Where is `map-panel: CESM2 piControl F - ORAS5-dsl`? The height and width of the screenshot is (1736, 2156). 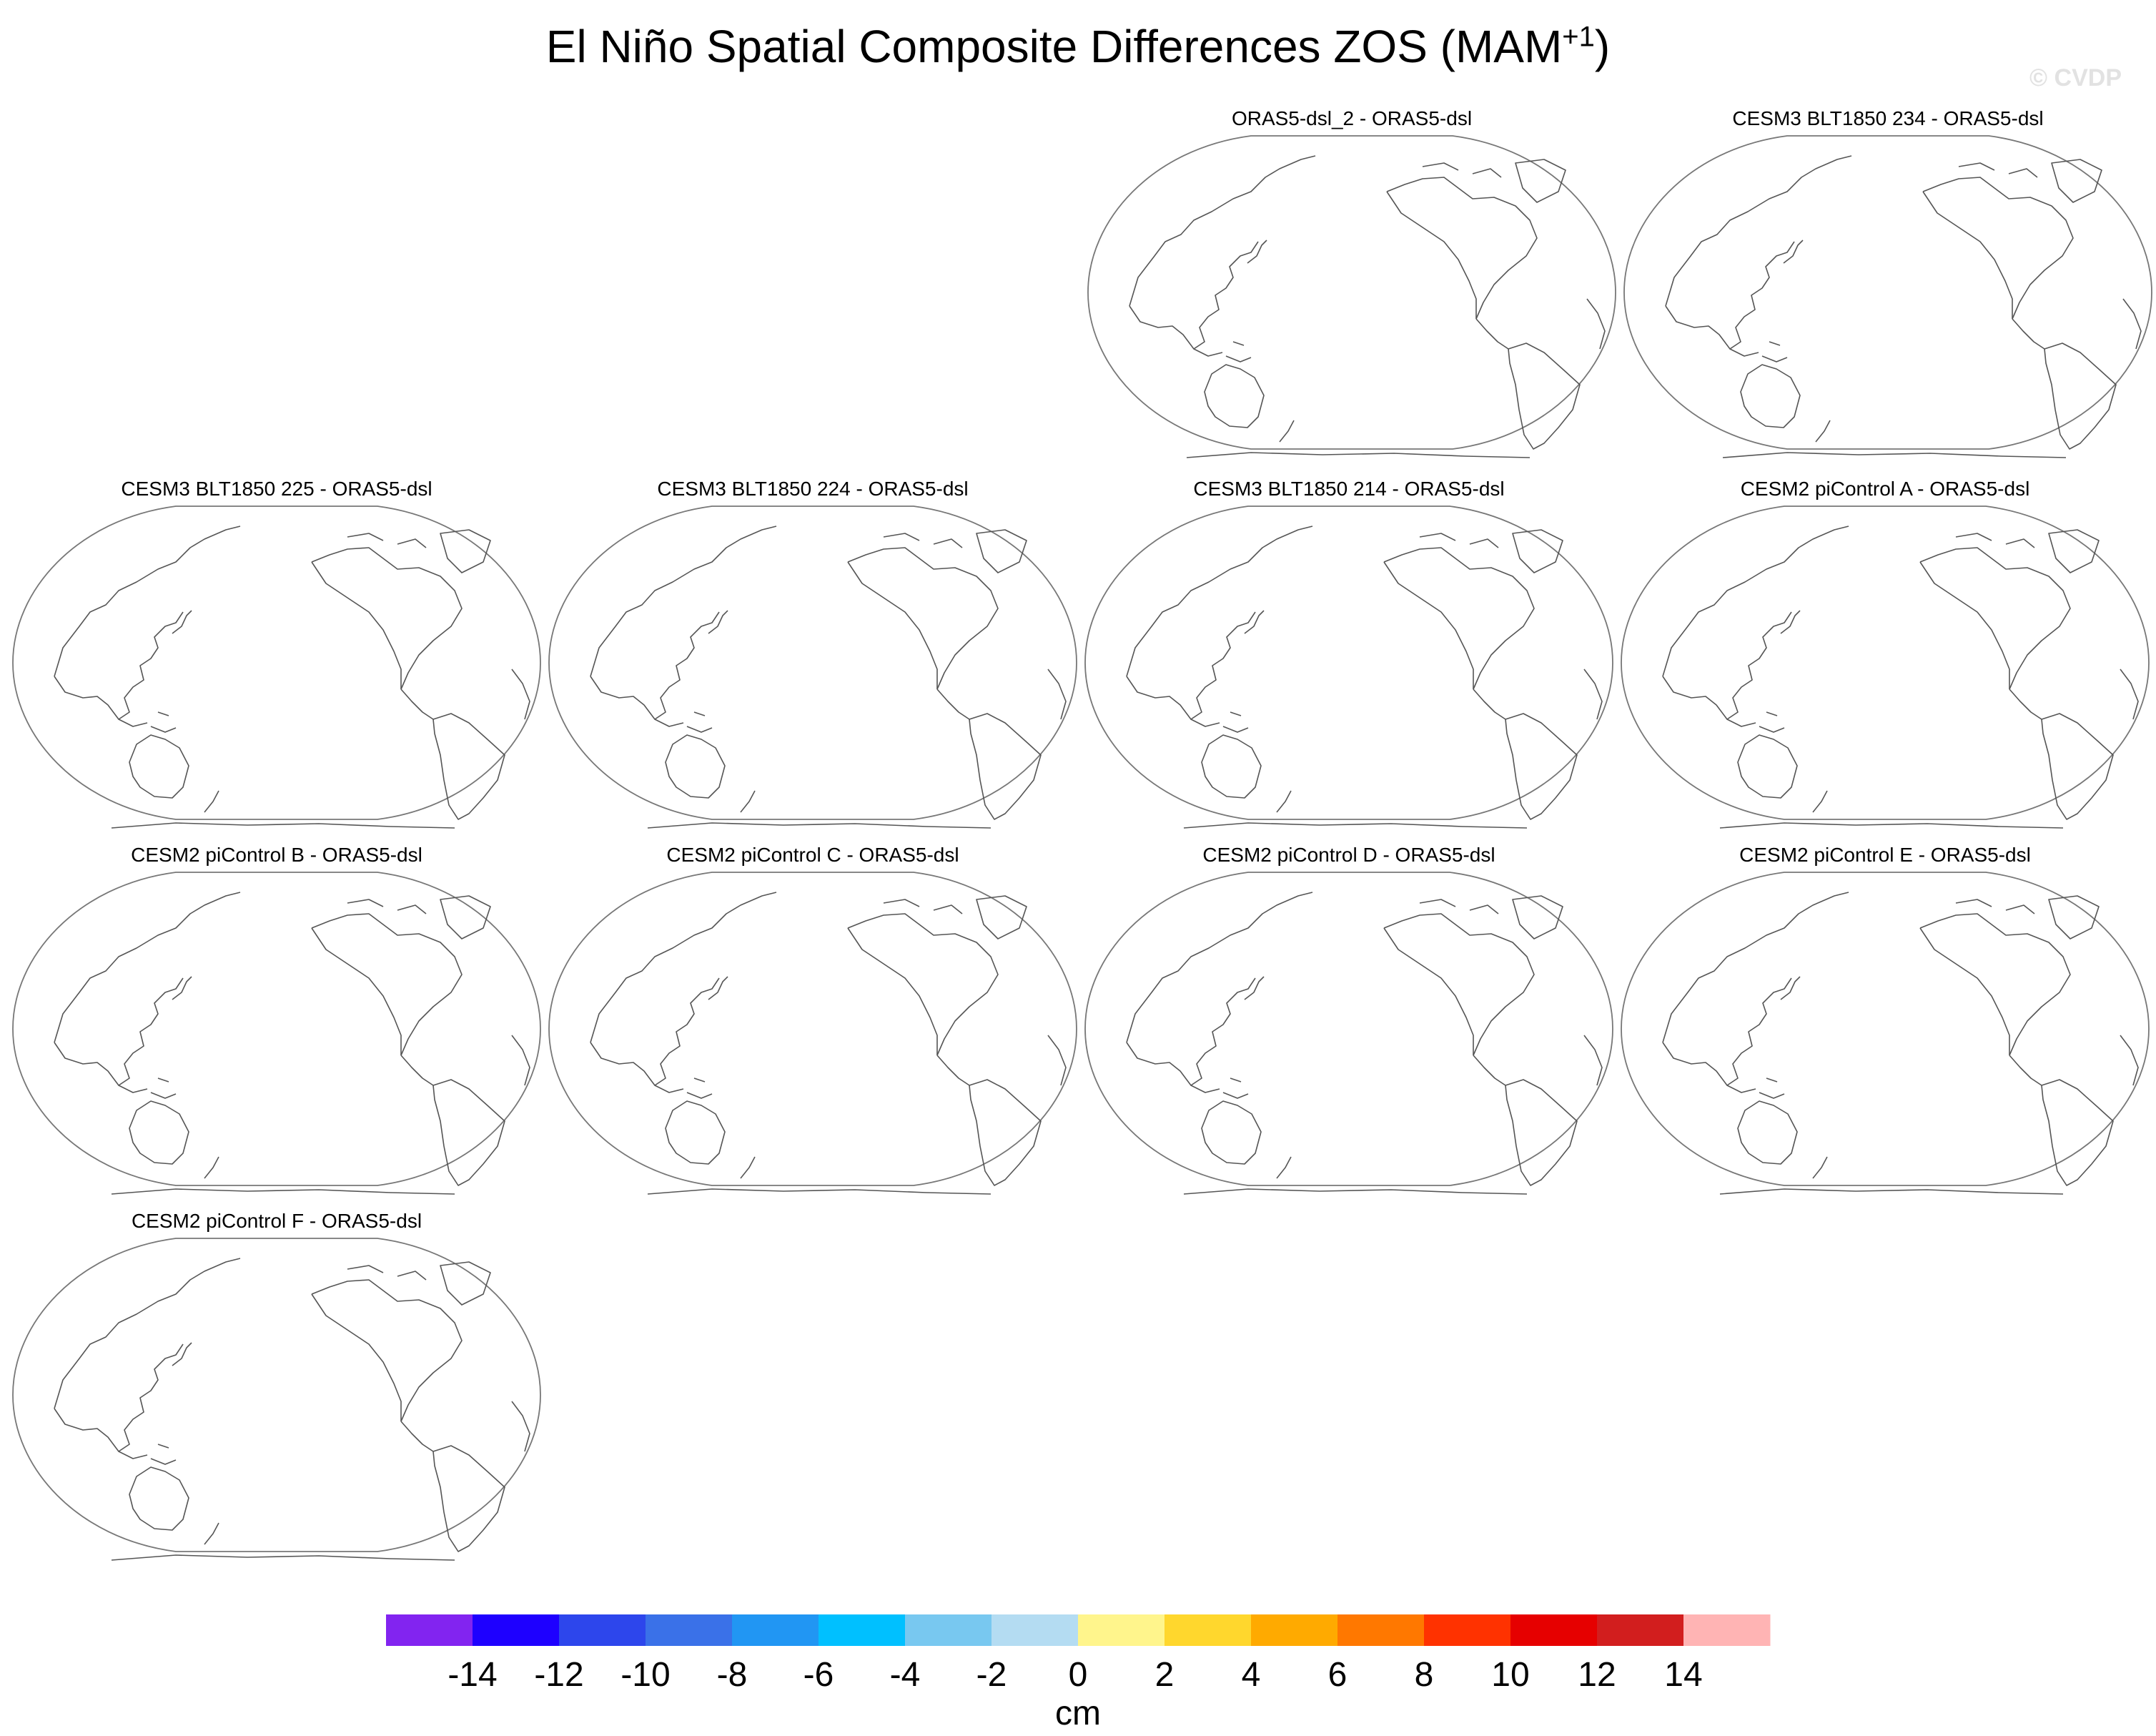 map-panel: CESM2 piControl F - ORAS5-dsl is located at coordinates (276, 1385).